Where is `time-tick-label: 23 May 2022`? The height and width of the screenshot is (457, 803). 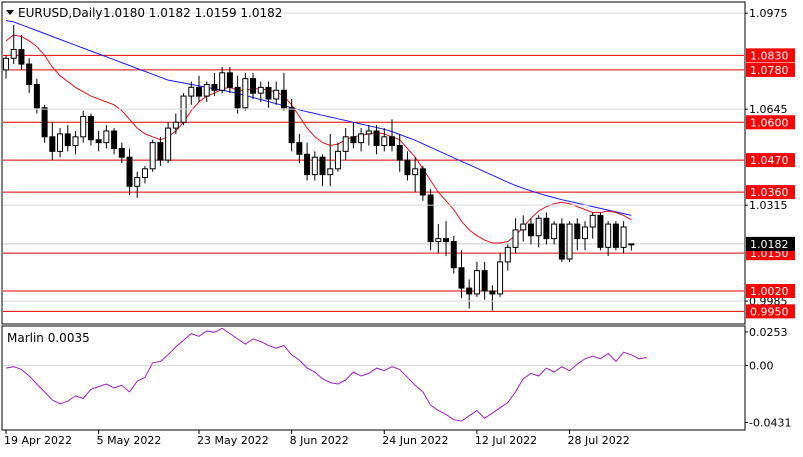 time-tick-label: 23 May 2022 is located at coordinates (233, 440).